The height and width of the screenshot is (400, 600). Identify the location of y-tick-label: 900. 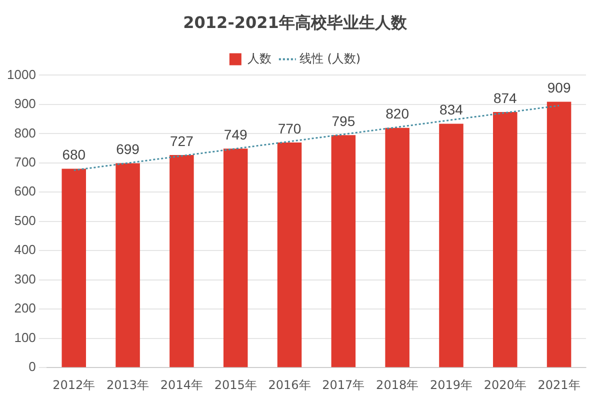
(25, 104).